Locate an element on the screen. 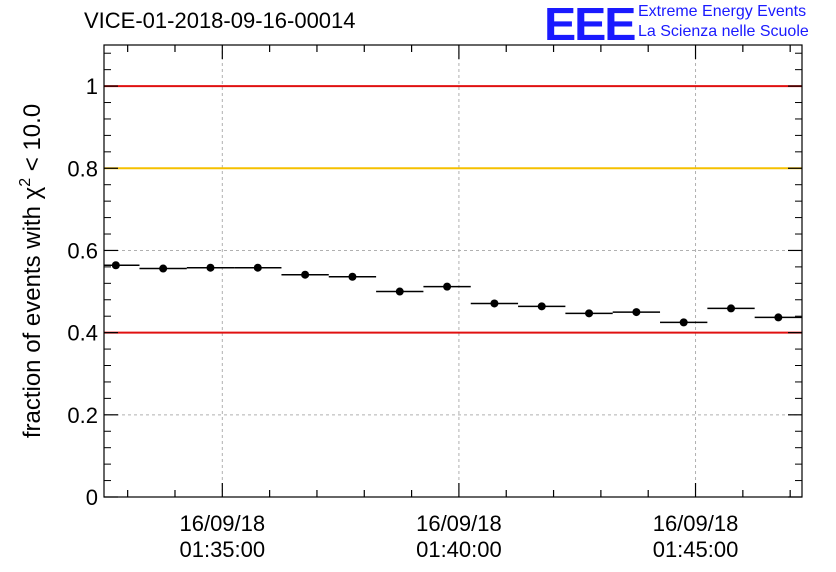 This screenshot has height=572, width=836. logo-caption-line1: Extreme Energy Events is located at coordinates (722, 11).